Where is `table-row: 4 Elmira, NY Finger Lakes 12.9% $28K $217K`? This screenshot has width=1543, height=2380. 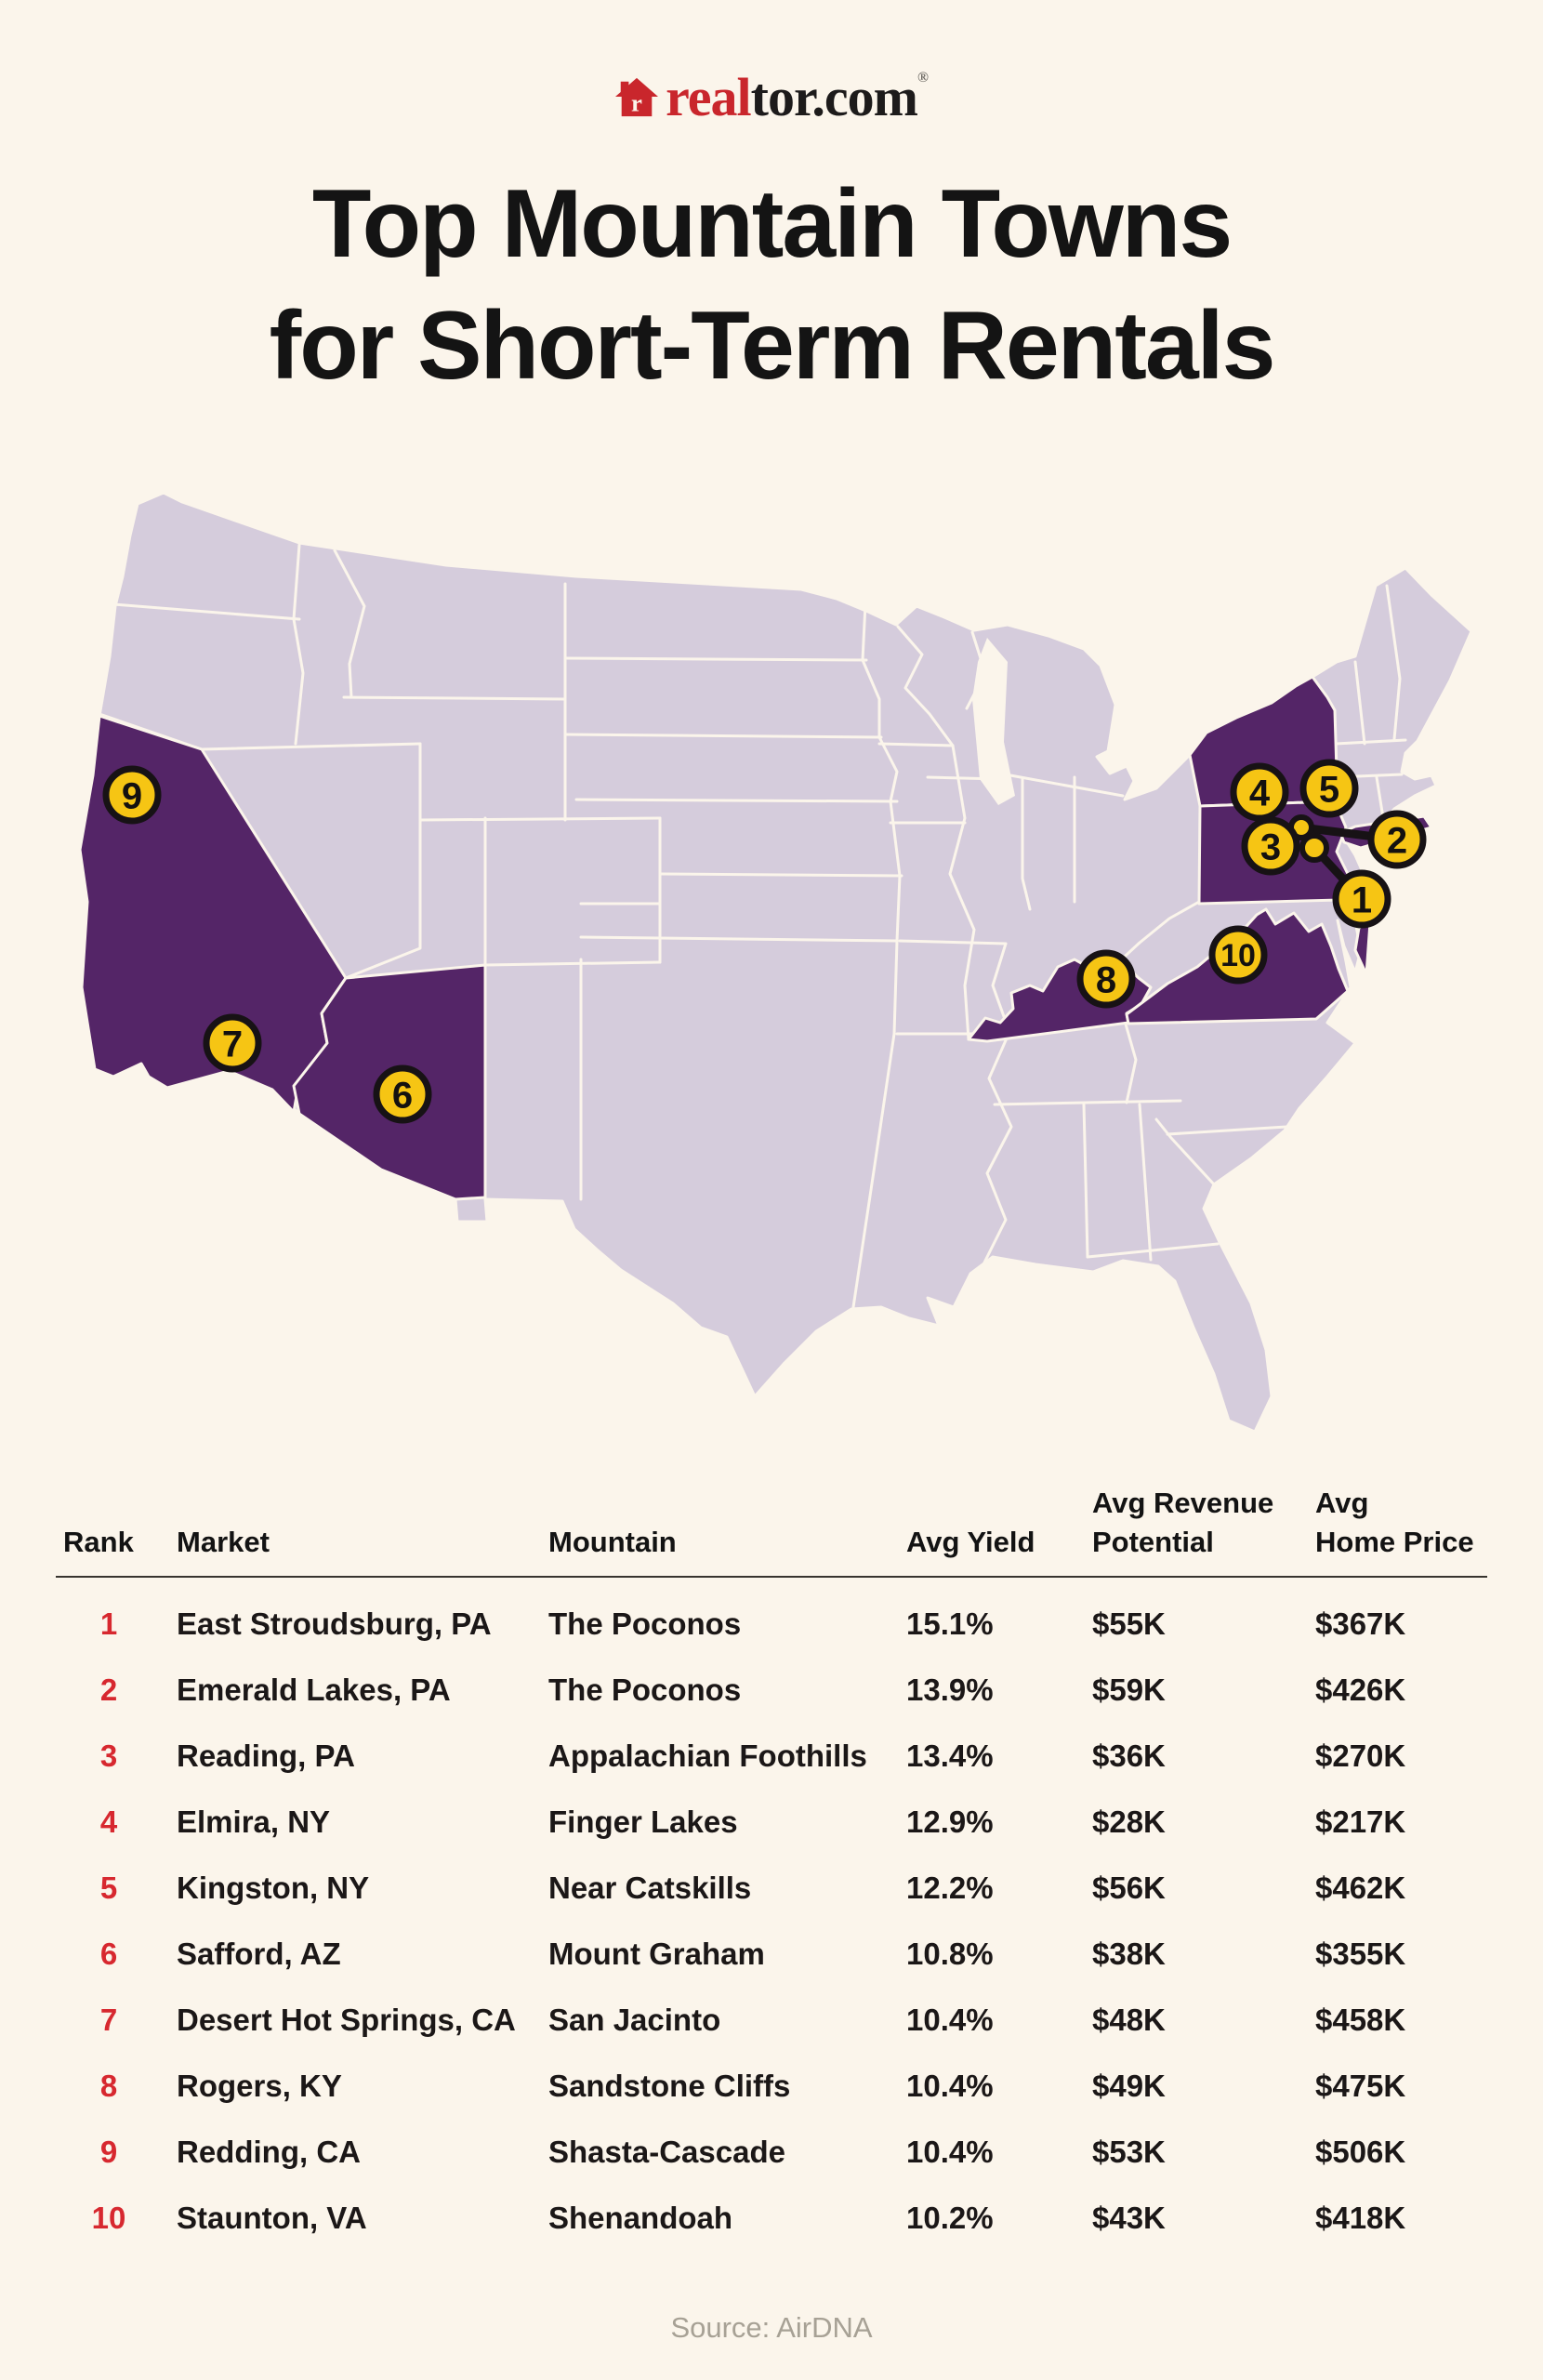 table-row: 4 Elmira, NY Finger Lakes 12.9% $28K $217K is located at coordinates (771, 1822).